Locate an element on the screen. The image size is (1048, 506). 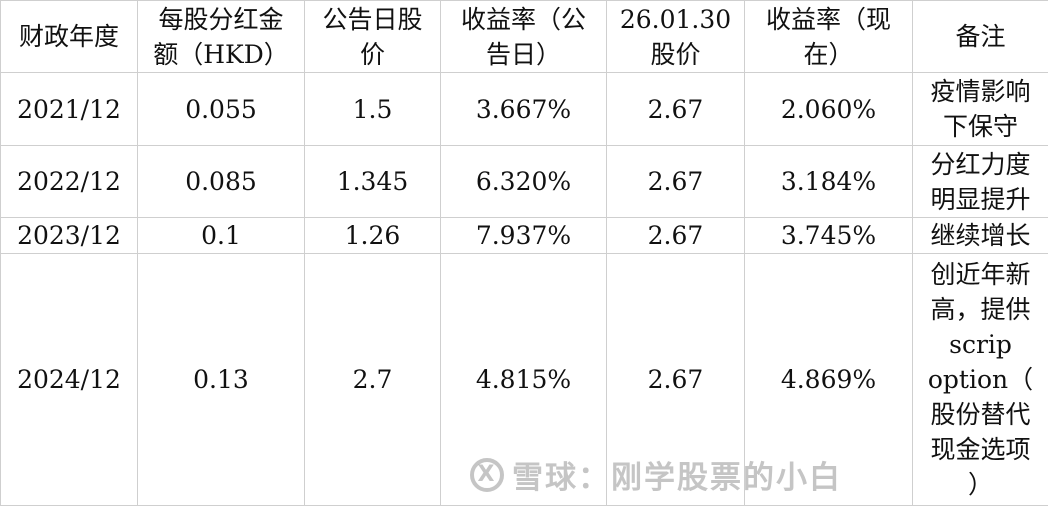
cell-line: 告日） is located at coordinates (523, 54).